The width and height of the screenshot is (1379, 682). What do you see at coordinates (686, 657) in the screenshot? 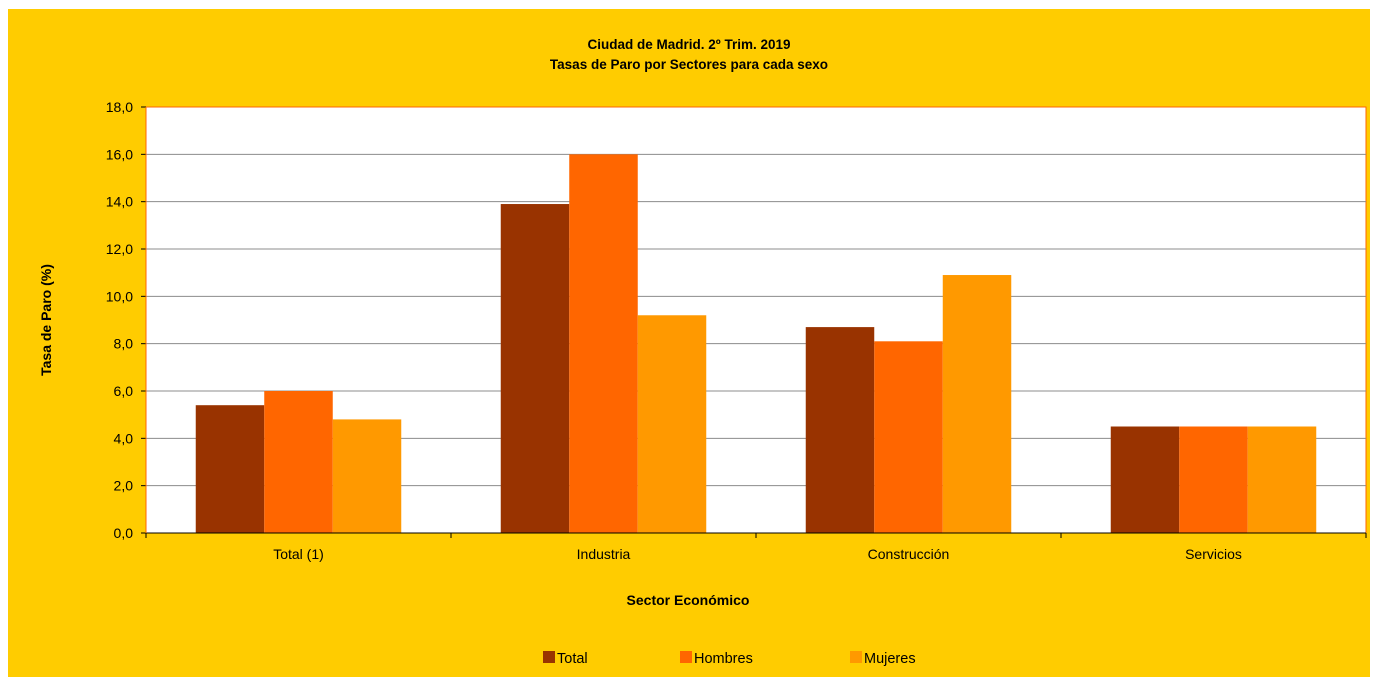
I see `legend-swatch-hombres` at bounding box center [686, 657].